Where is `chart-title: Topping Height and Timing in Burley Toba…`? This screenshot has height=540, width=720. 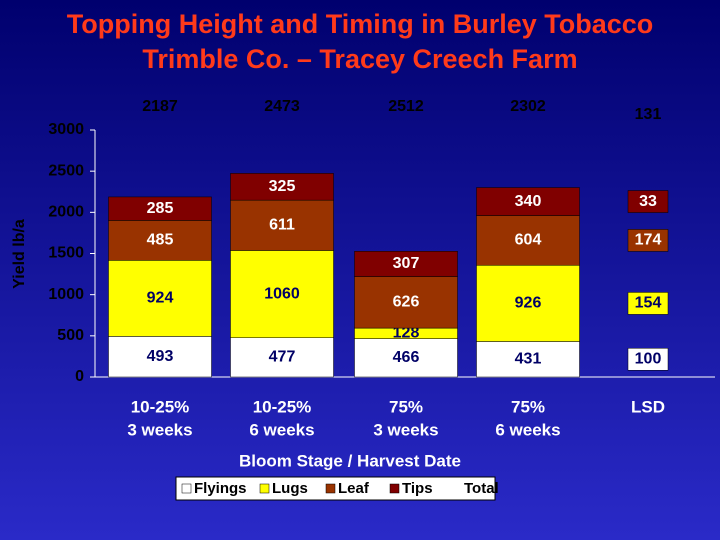 chart-title: Topping Height and Timing in Burley Toba… is located at coordinates (360, 24).